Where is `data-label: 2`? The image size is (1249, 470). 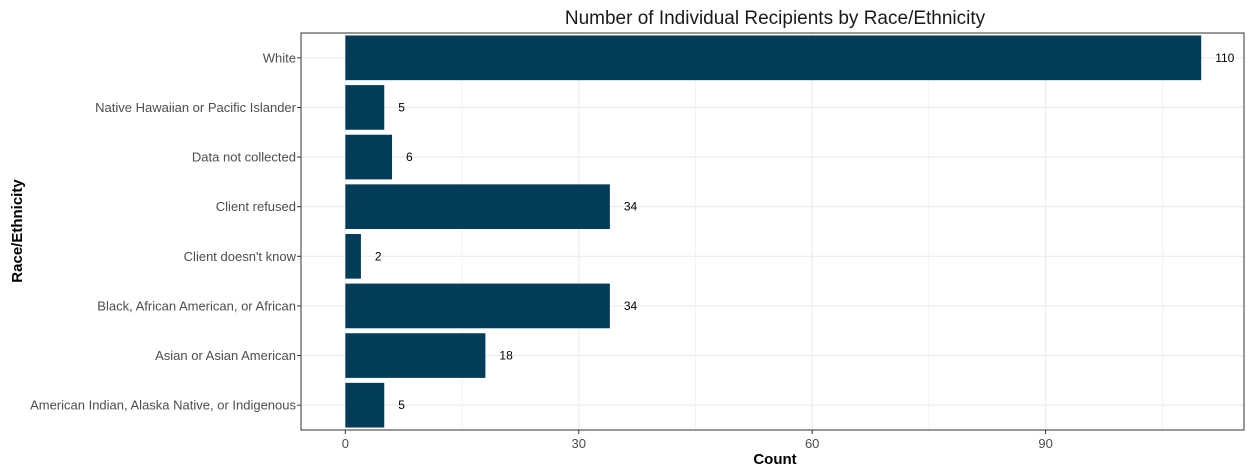 data-label: 2 is located at coordinates (378, 256).